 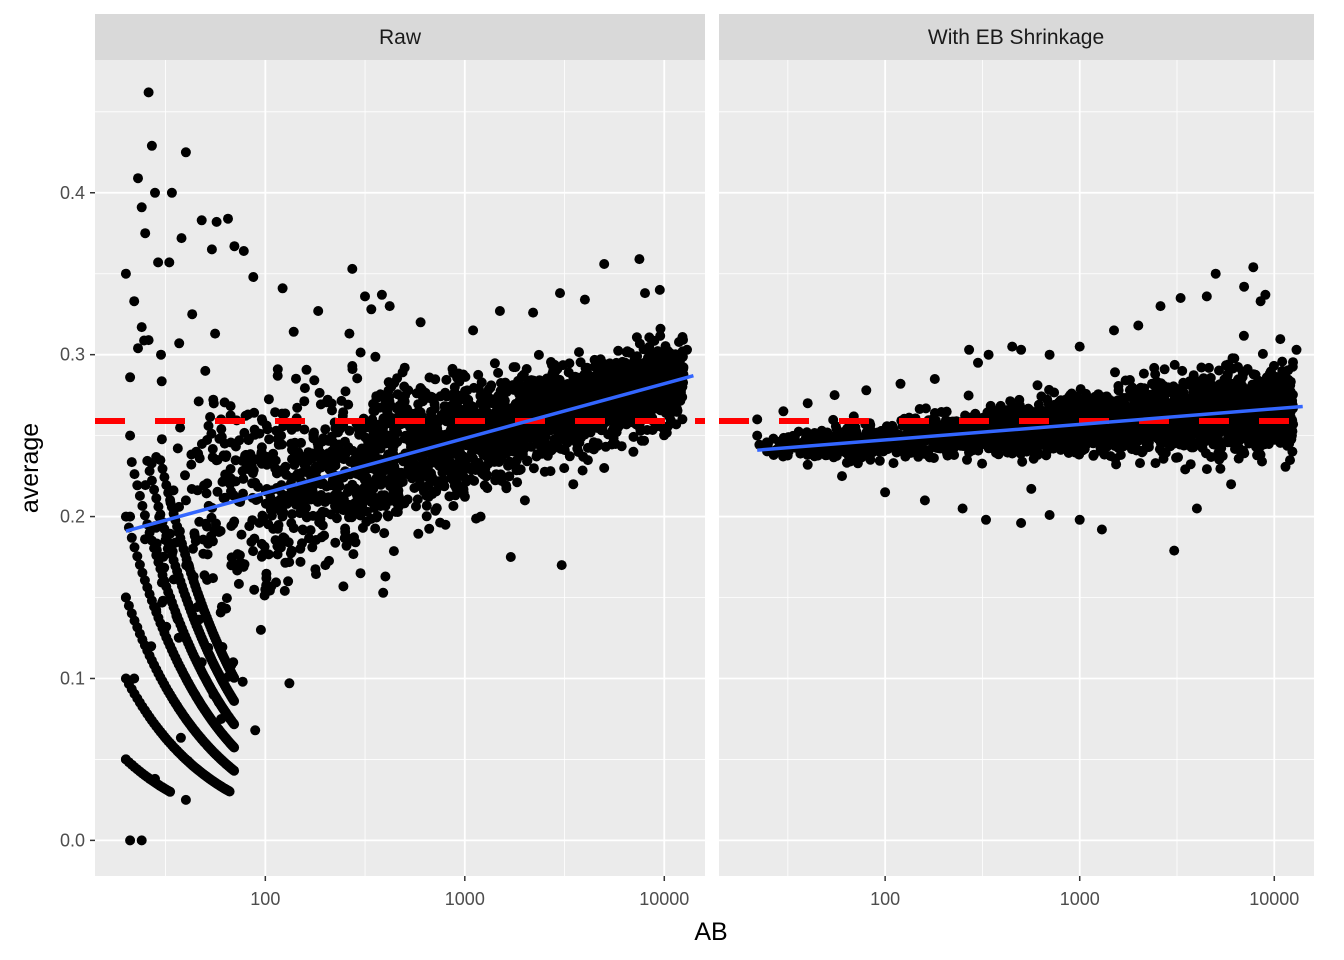 I want to click on strip-label: With EB Shrinkage, so click(x=1016, y=37).